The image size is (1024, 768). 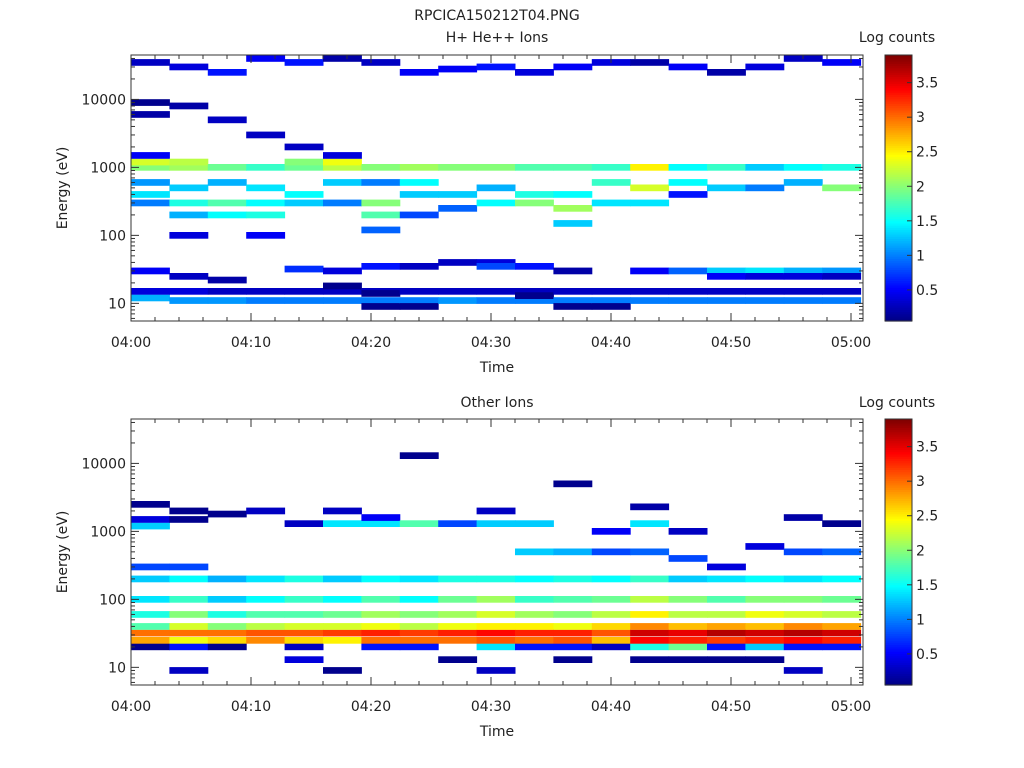 What do you see at coordinates (898, 188) in the screenshot?
I see `panel1-colorbar-frame` at bounding box center [898, 188].